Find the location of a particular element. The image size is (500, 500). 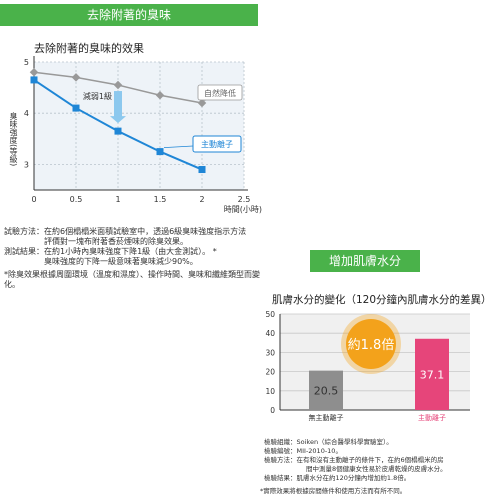

natural-series-label: 自然降低 is located at coordinates (220, 93).